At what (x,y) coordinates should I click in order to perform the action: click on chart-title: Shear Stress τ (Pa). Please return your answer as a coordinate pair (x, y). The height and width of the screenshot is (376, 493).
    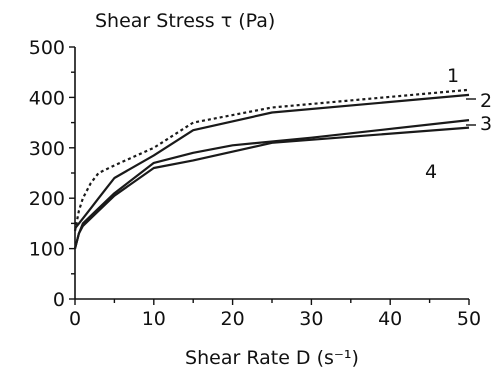
    Looking at the image, I should click on (185, 21).